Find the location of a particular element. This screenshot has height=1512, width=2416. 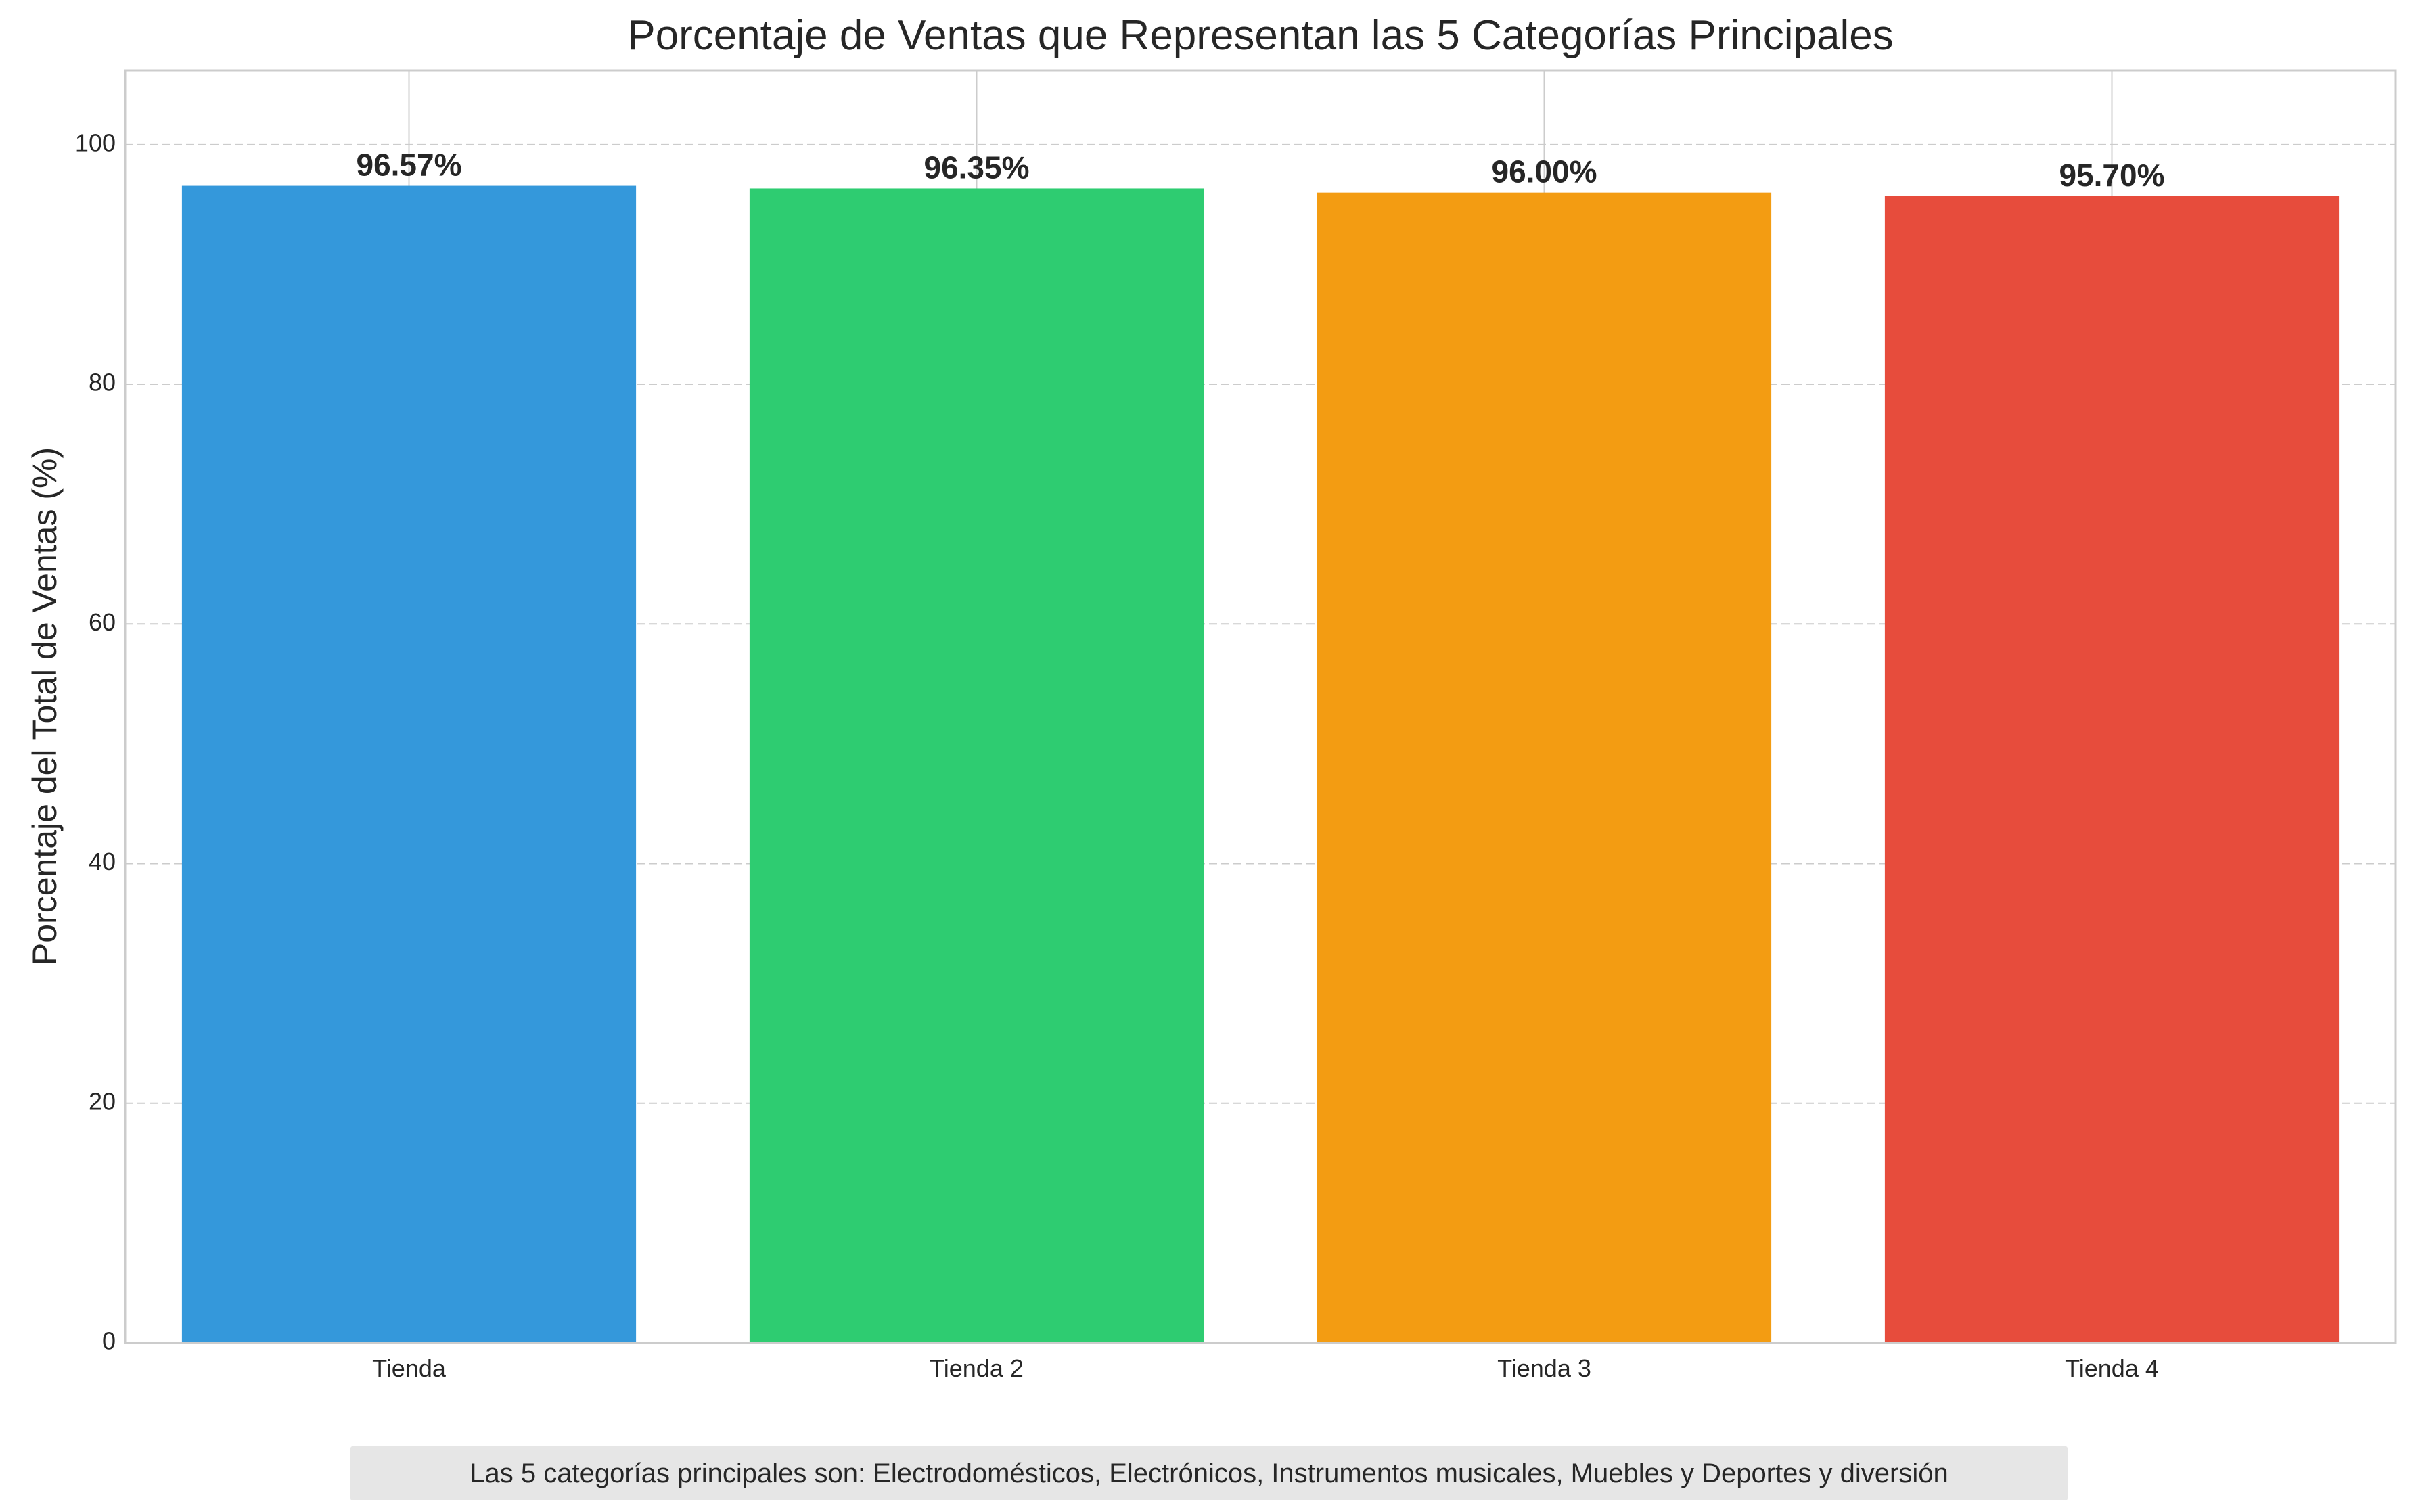

x-tick-label: Tienda is located at coordinates (409, 1368).